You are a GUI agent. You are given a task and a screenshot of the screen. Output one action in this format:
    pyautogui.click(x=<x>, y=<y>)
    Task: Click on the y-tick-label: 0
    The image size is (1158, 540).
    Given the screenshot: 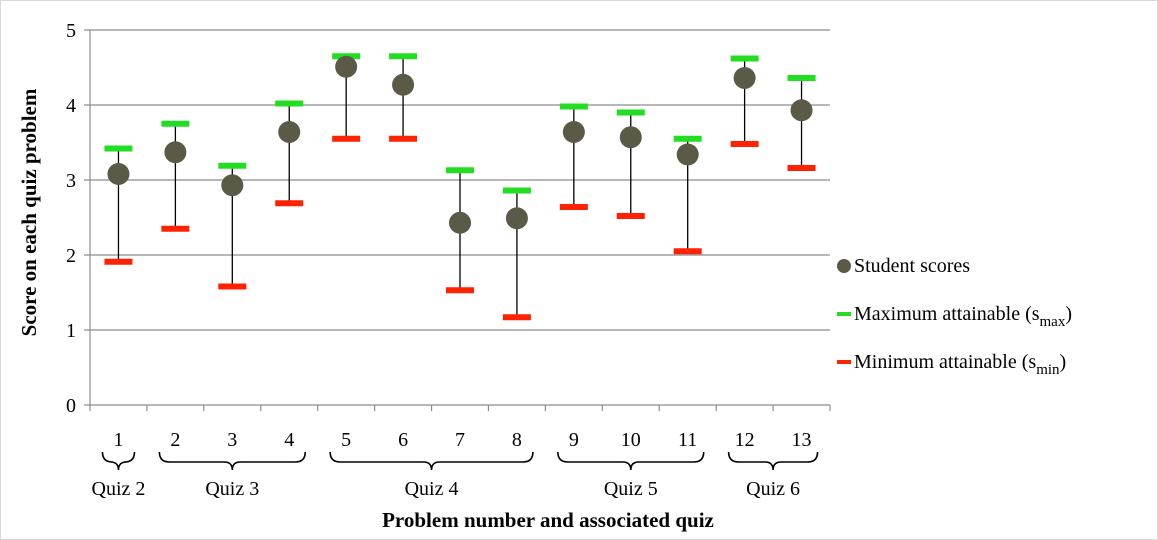 What is the action you would take?
    pyautogui.click(x=71, y=406)
    